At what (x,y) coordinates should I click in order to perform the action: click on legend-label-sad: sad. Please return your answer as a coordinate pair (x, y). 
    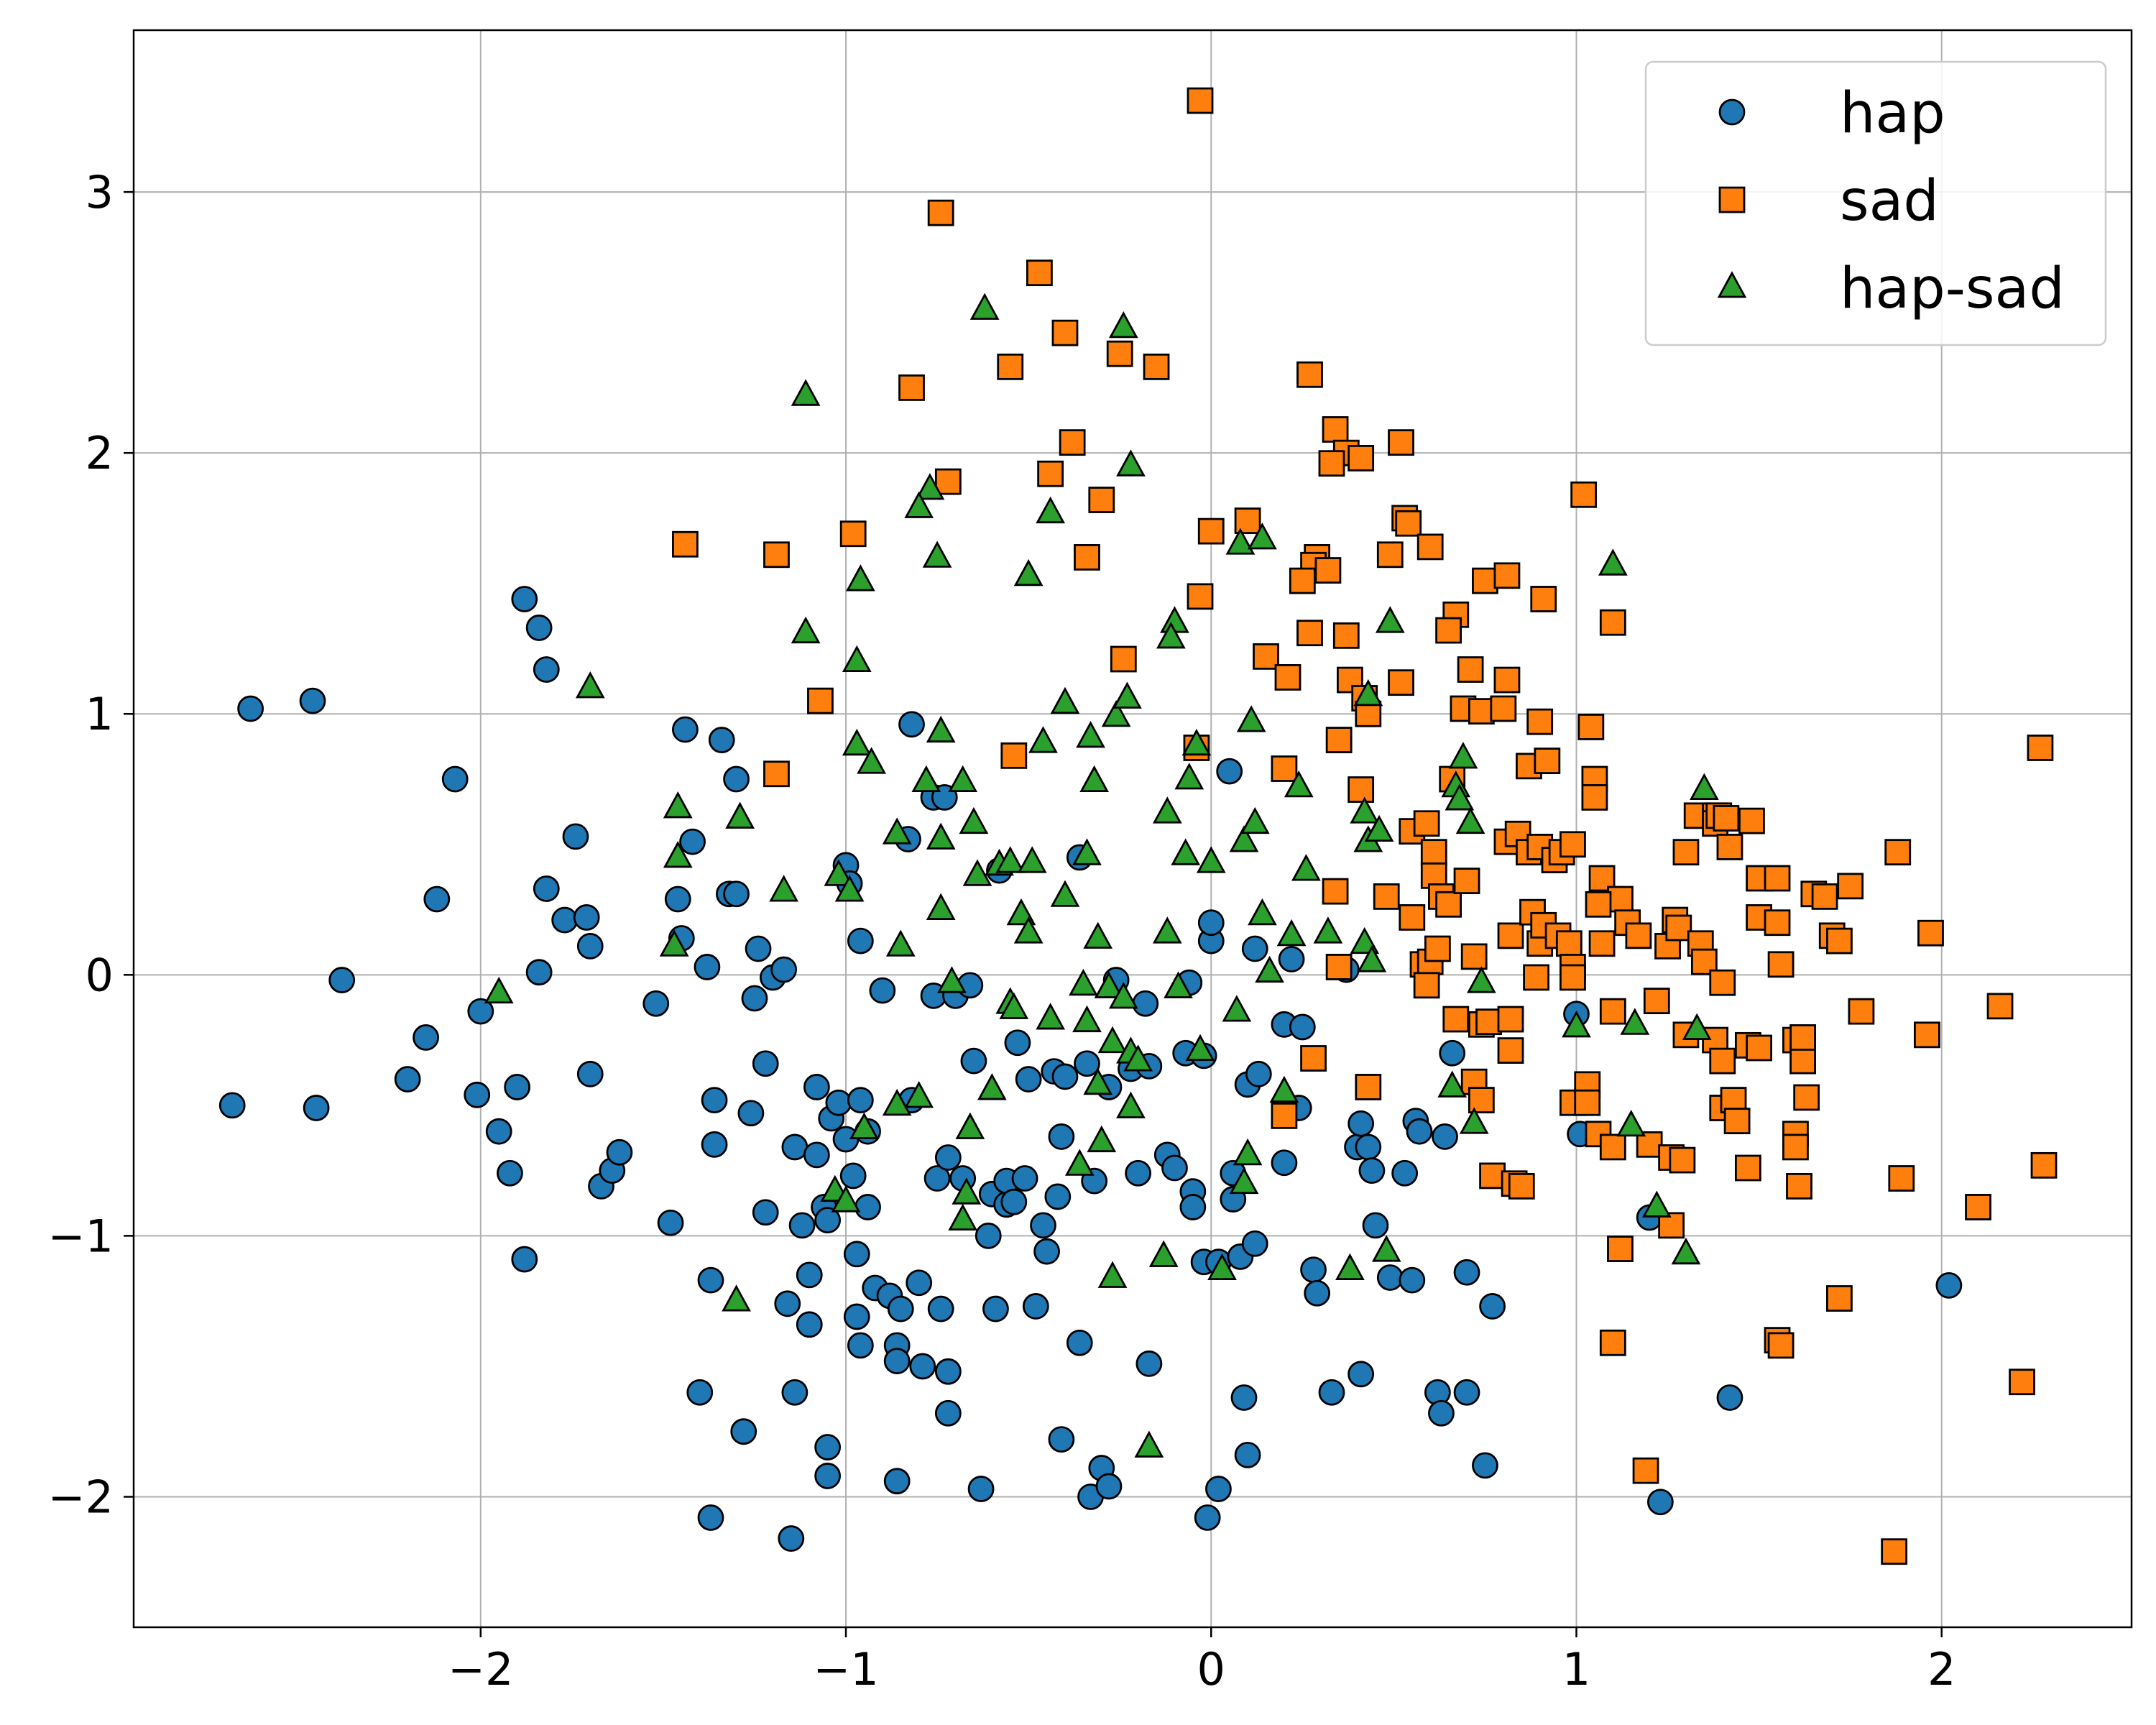
    Looking at the image, I should click on (1890, 201).